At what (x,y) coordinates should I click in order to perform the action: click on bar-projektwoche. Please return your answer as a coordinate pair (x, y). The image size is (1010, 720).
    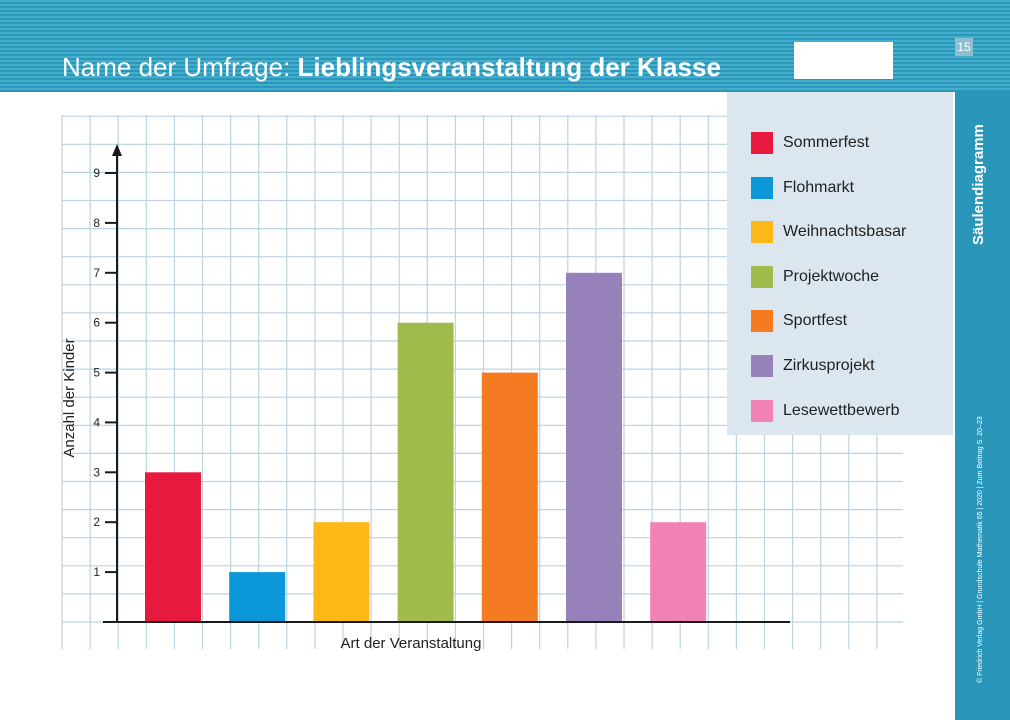
    Looking at the image, I should click on (425, 472).